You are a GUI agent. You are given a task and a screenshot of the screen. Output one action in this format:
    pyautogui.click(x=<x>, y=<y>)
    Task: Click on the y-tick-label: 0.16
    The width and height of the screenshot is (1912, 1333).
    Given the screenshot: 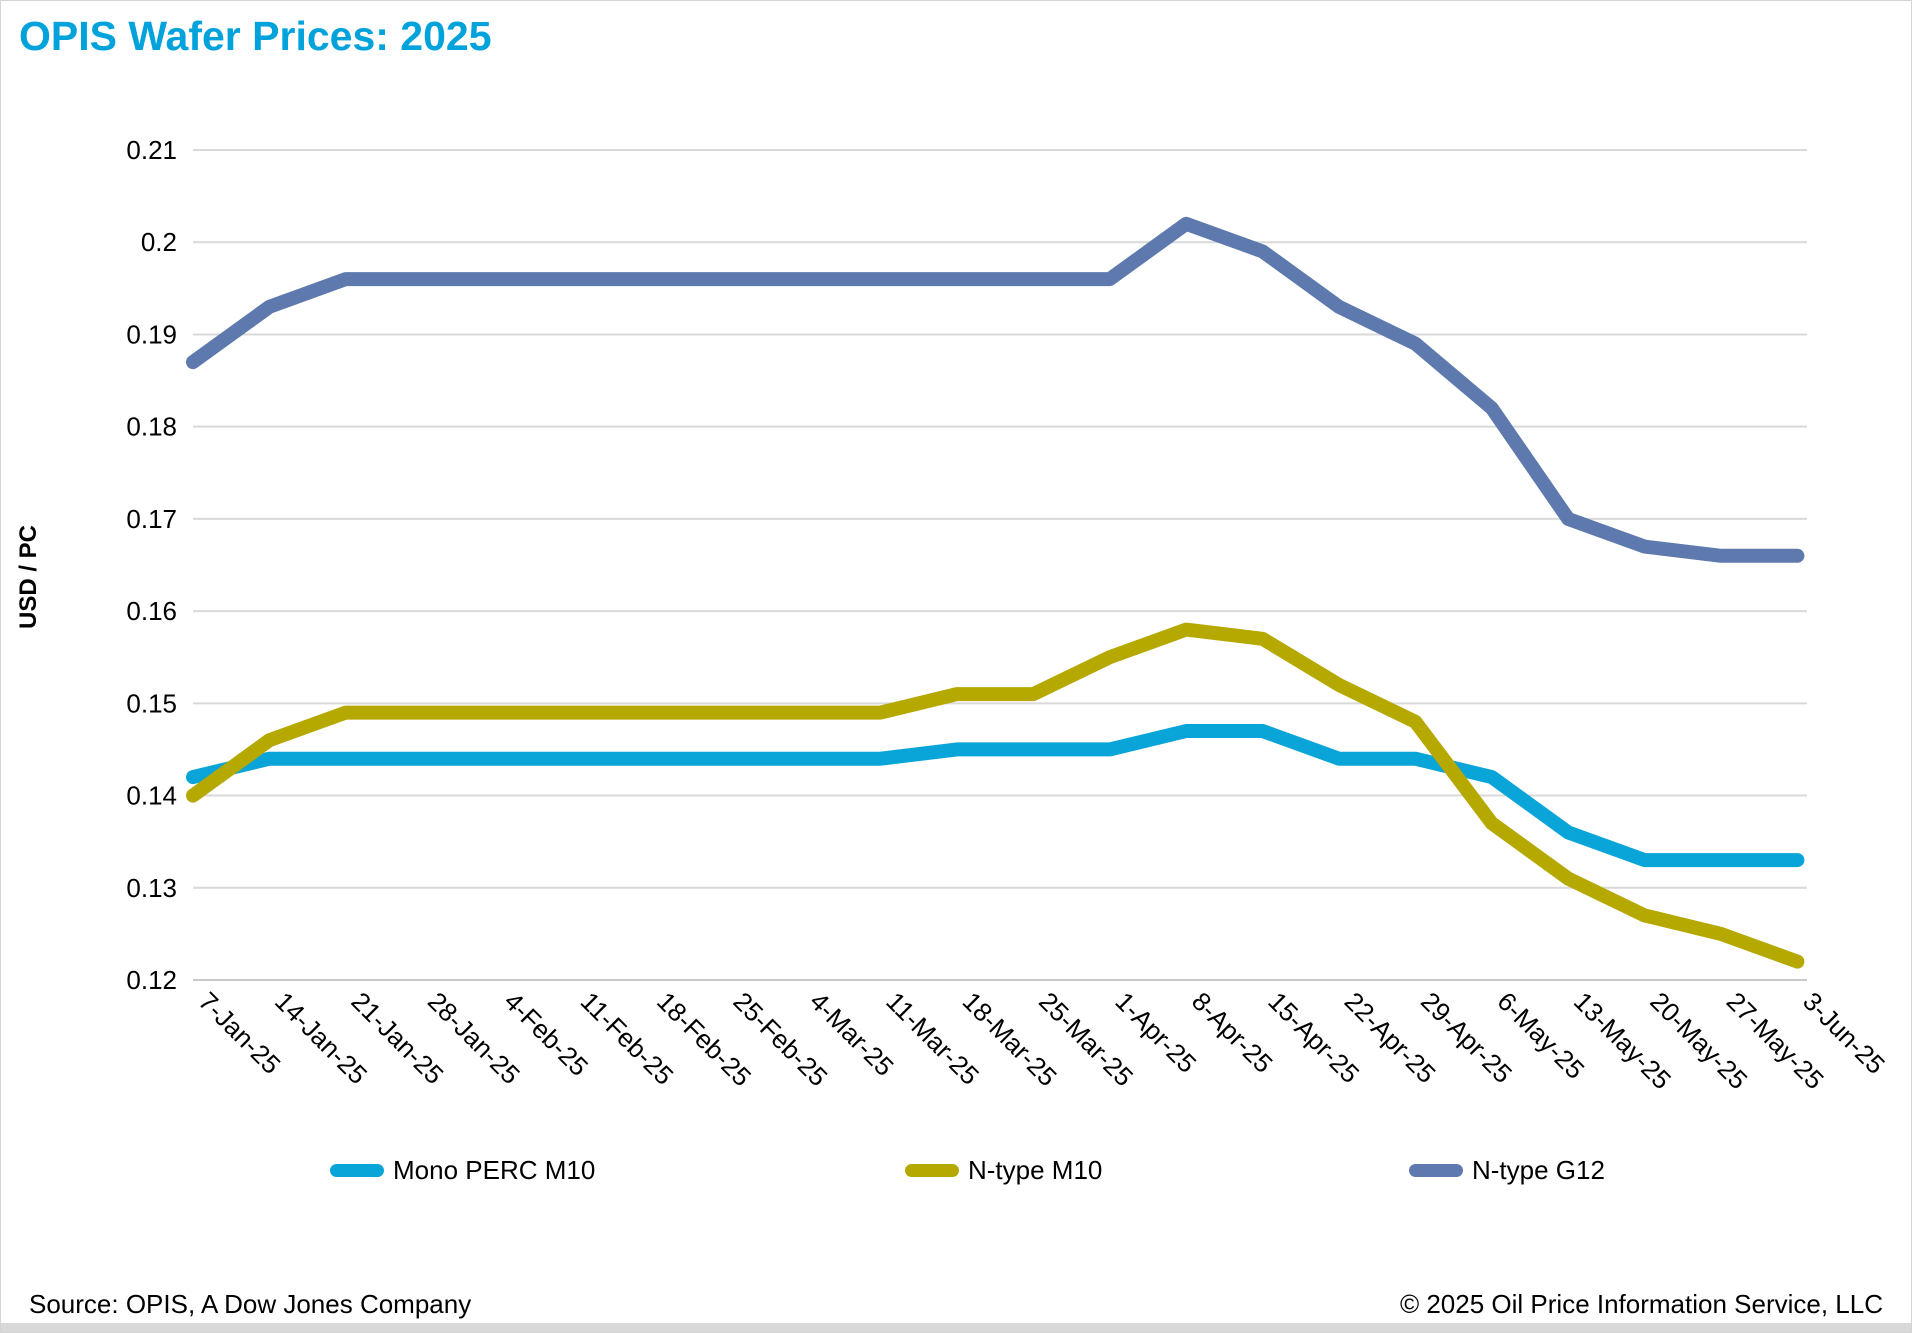 What is the action you would take?
    pyautogui.click(x=151, y=611)
    